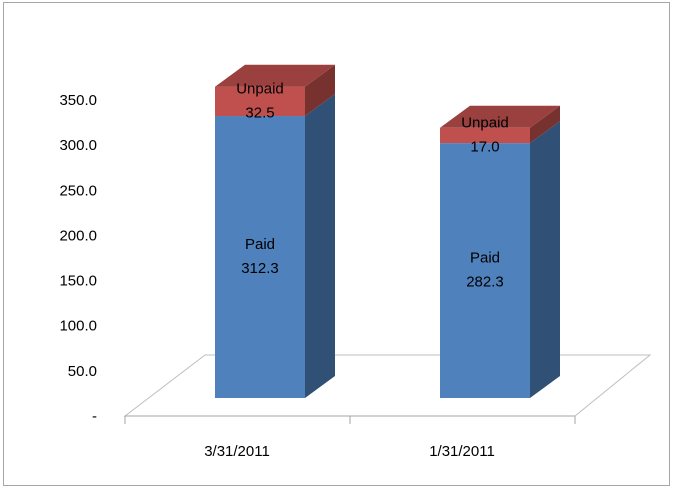 Image resolution: width=675 pixels, height=489 pixels. I want to click on data-label: 312.3, so click(260, 268).